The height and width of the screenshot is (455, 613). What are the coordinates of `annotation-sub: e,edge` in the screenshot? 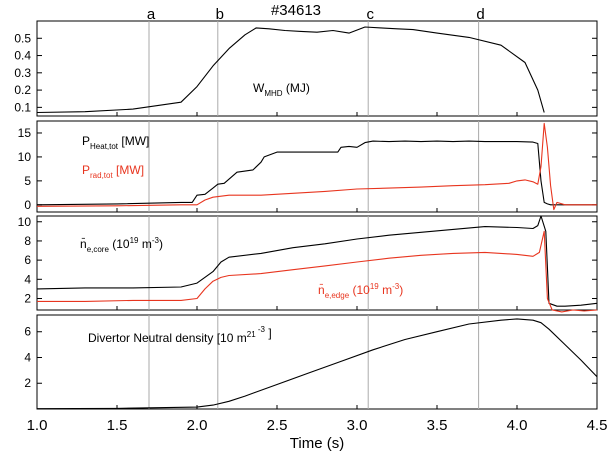 It's located at (337, 295).